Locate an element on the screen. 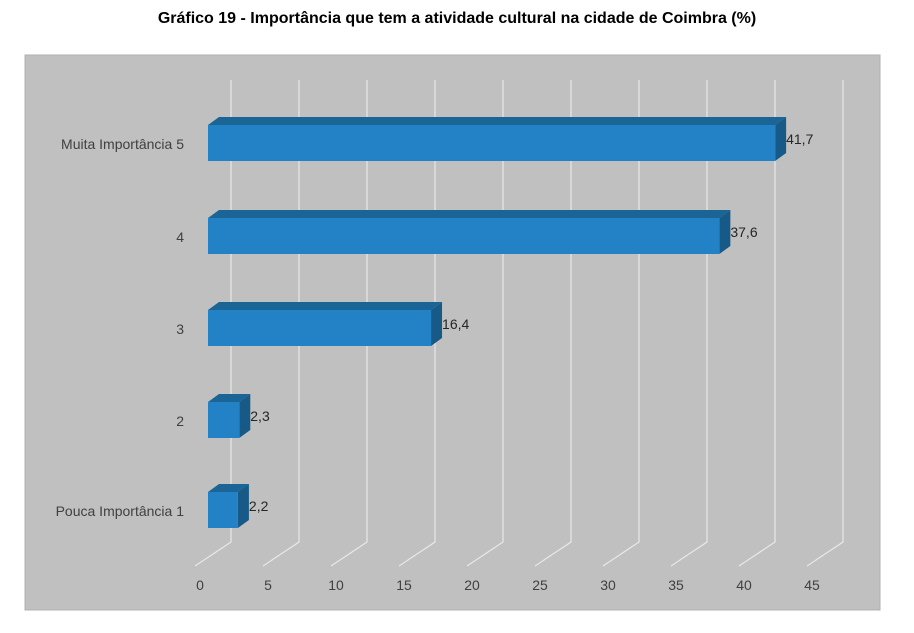 The height and width of the screenshot is (633, 914). category-label: 2 is located at coordinates (180, 421).